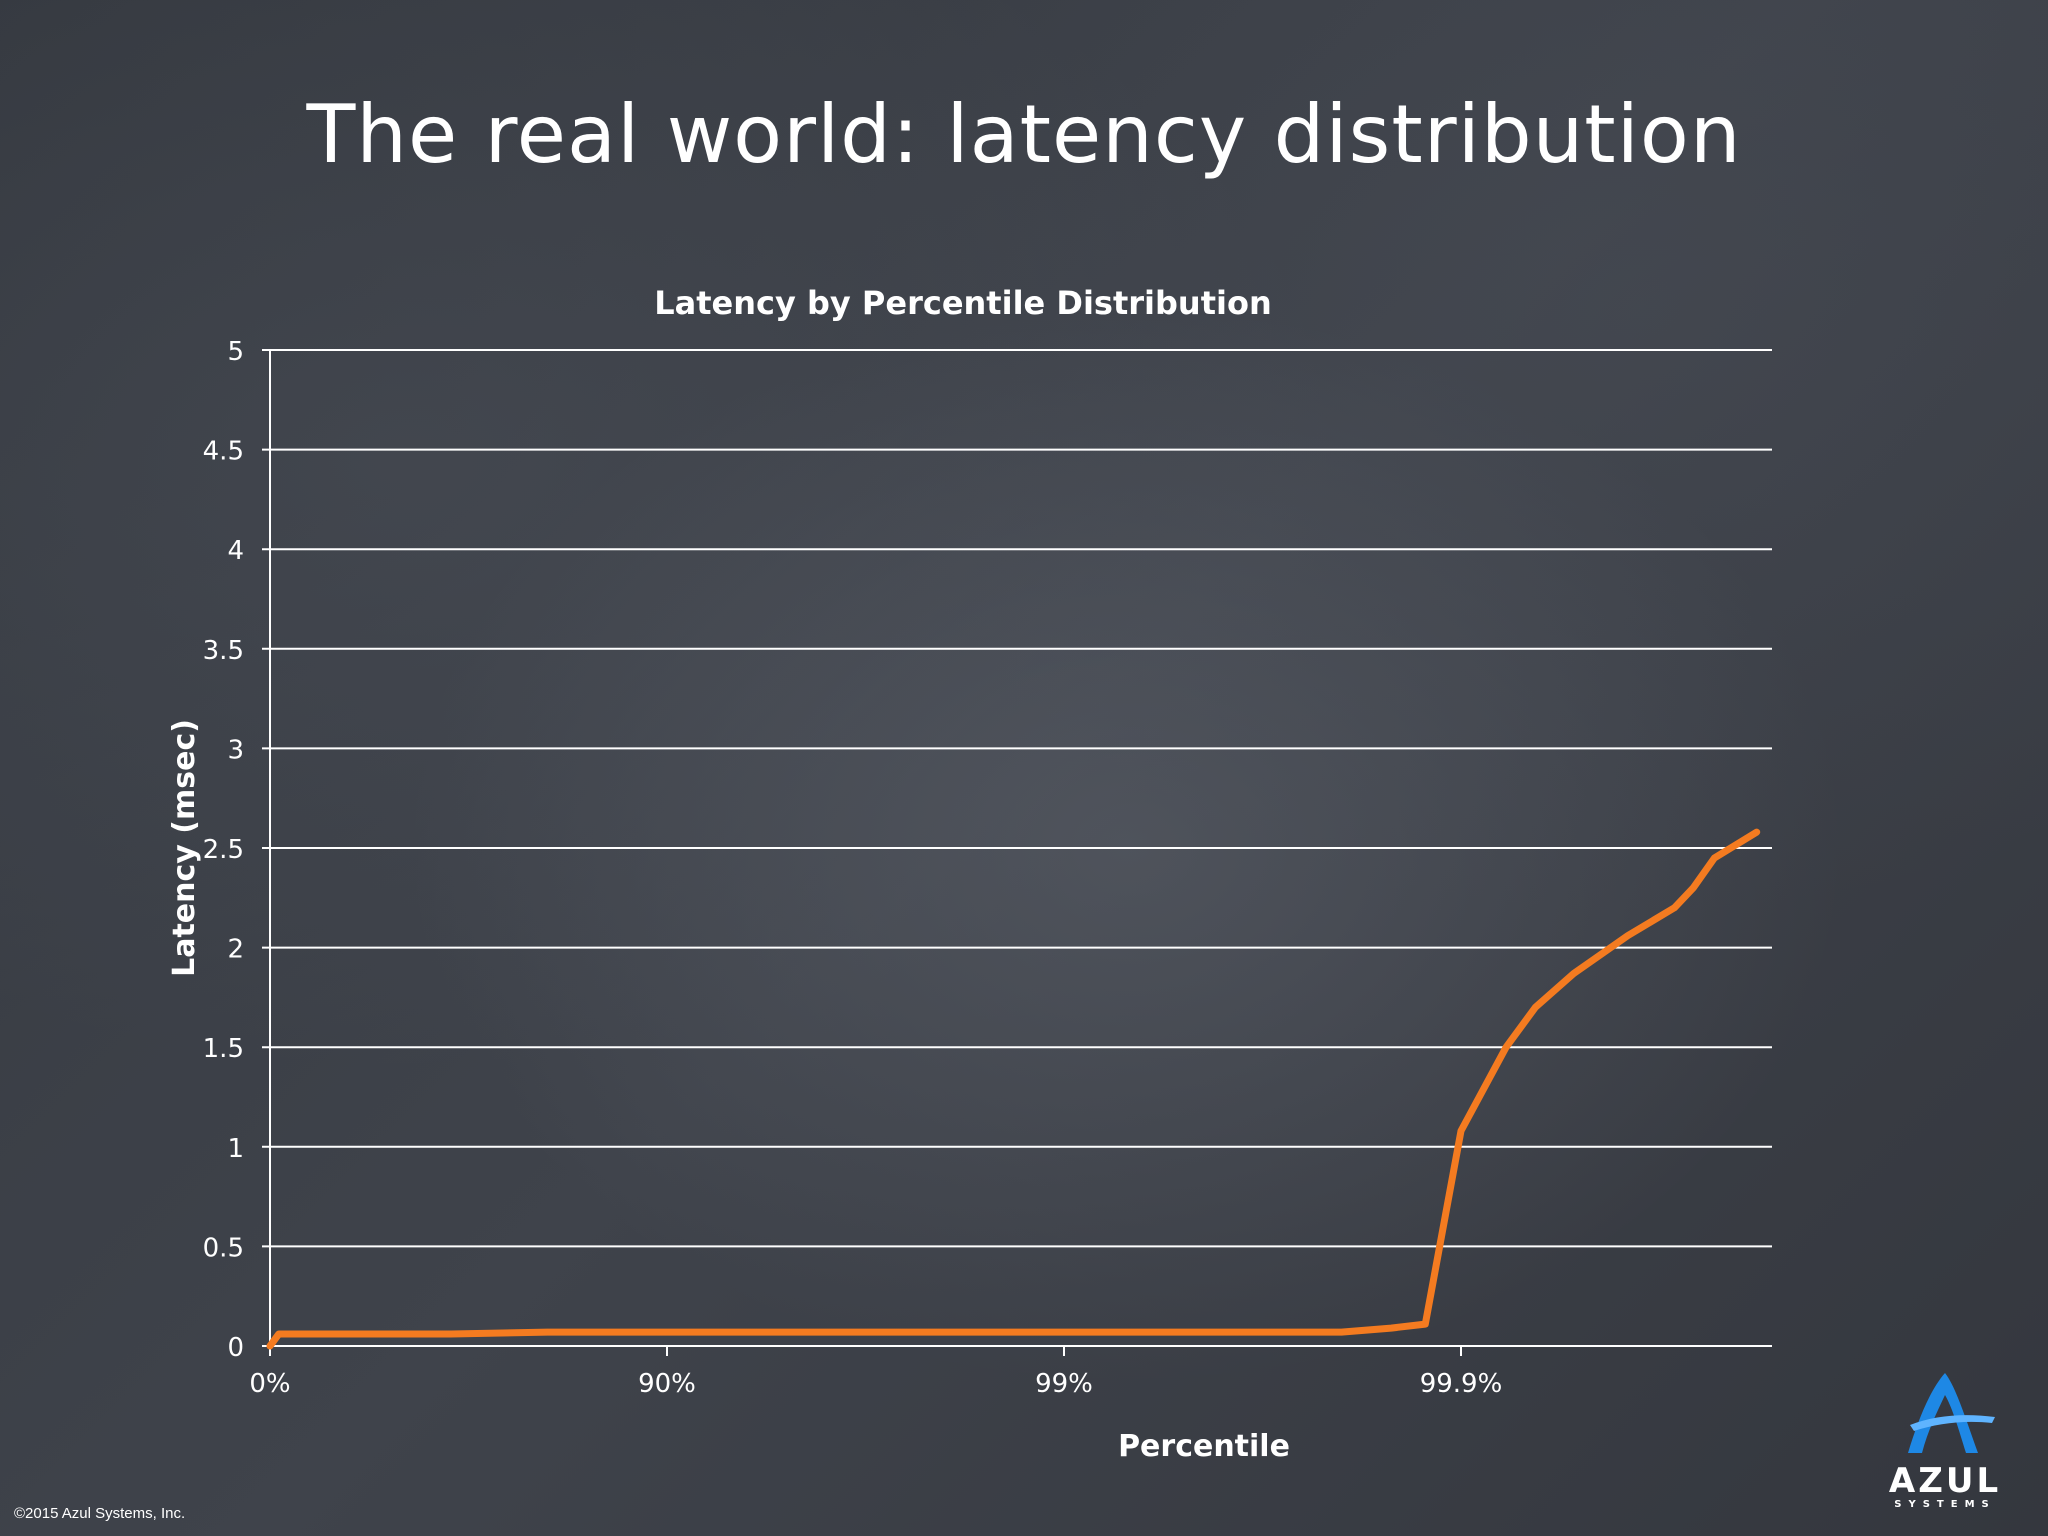  Describe the element at coordinates (235, 750) in the screenshot. I see `y-tick-label: 3` at that location.